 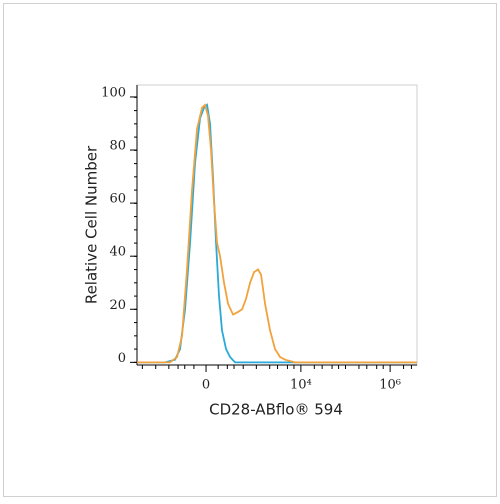 I want to click on x-axis-label: CD28-ABflo® 594, so click(x=276, y=410).